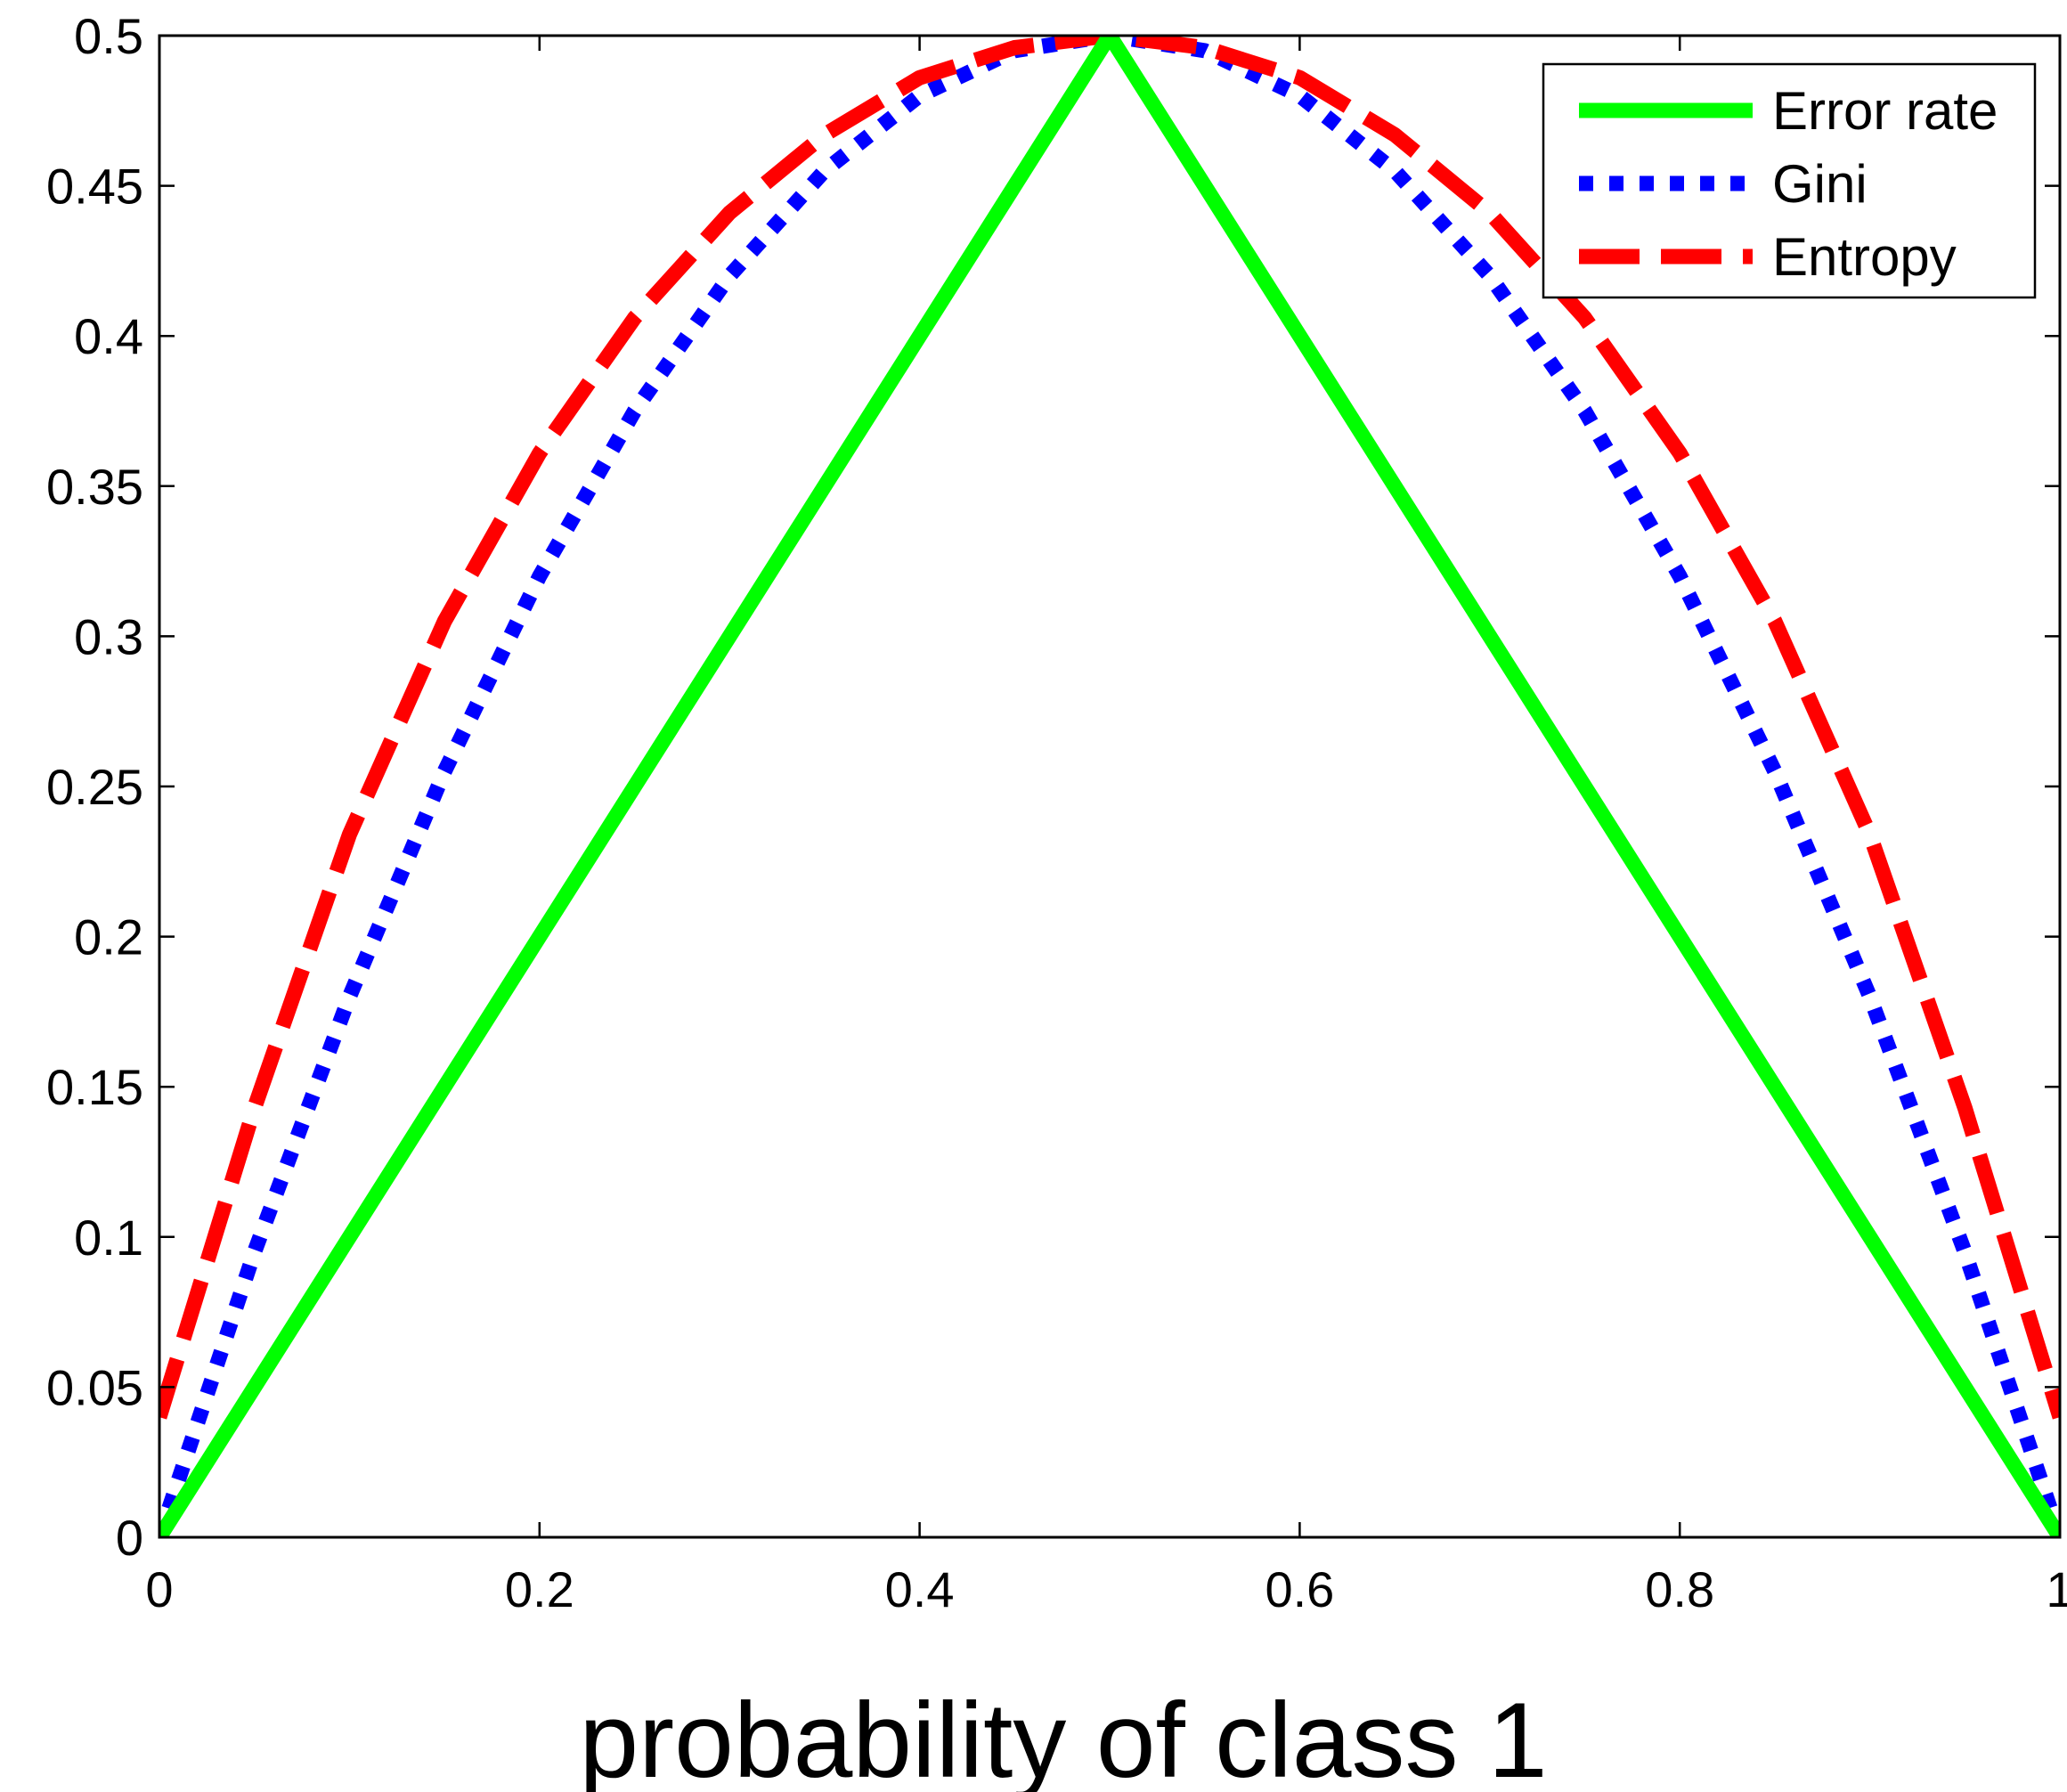 The width and height of the screenshot is (2067, 1792). Describe the element at coordinates (94, 487) in the screenshot. I see `y-tick-label: 0.35` at that location.